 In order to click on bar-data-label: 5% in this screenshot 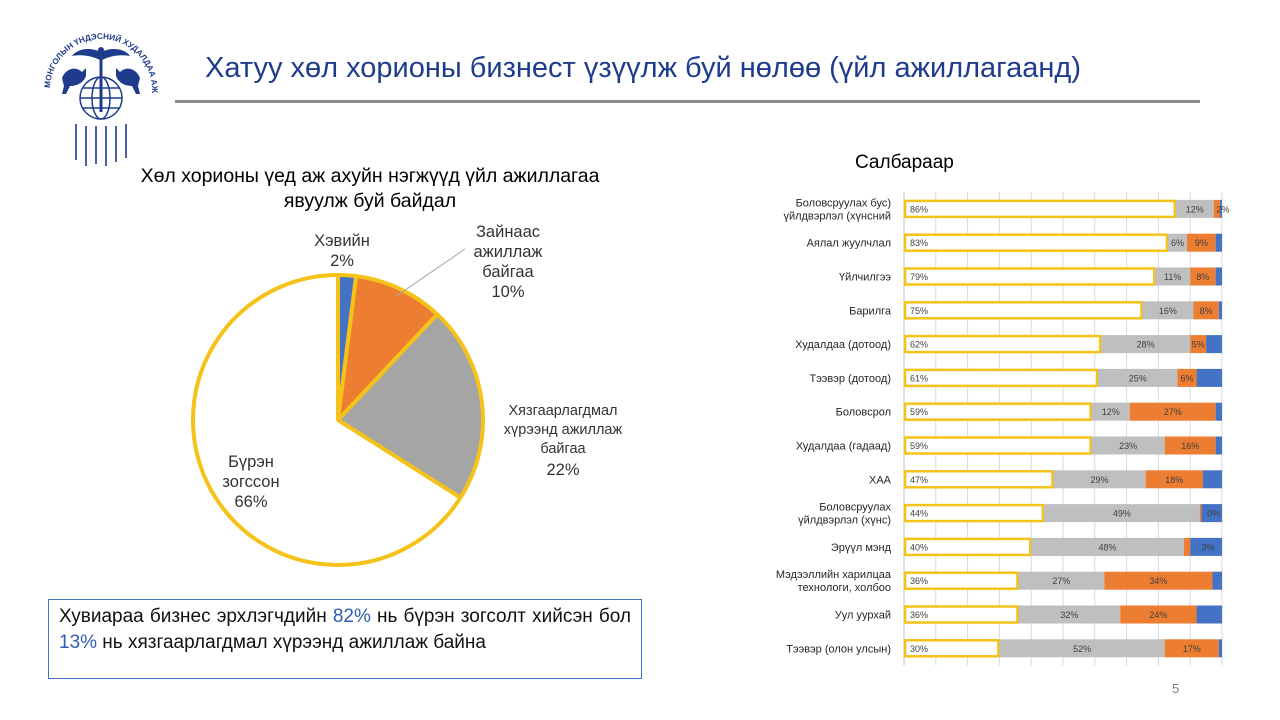, I will do `click(1198, 345)`.